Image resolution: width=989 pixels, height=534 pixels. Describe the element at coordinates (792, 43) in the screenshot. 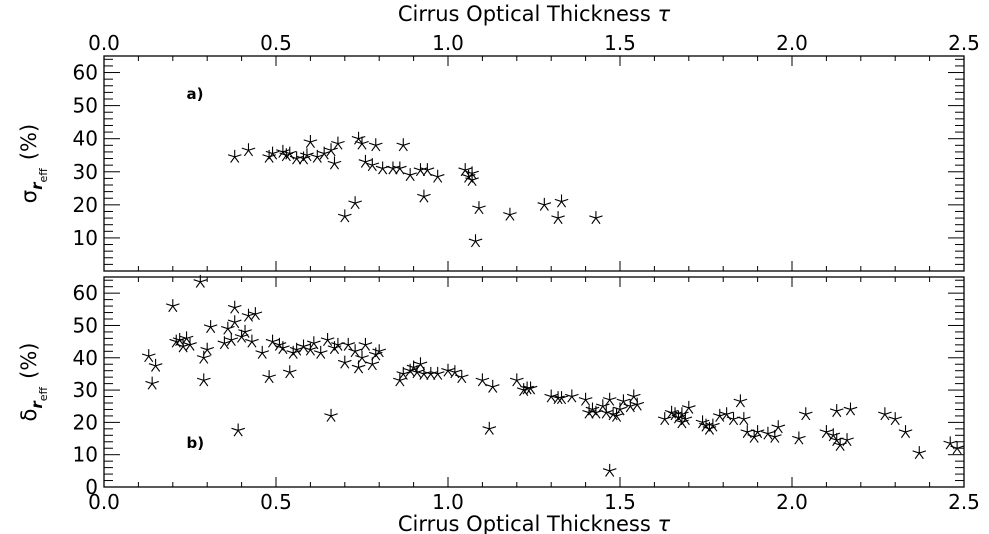

I see `x-tick-label: 2.0` at that location.